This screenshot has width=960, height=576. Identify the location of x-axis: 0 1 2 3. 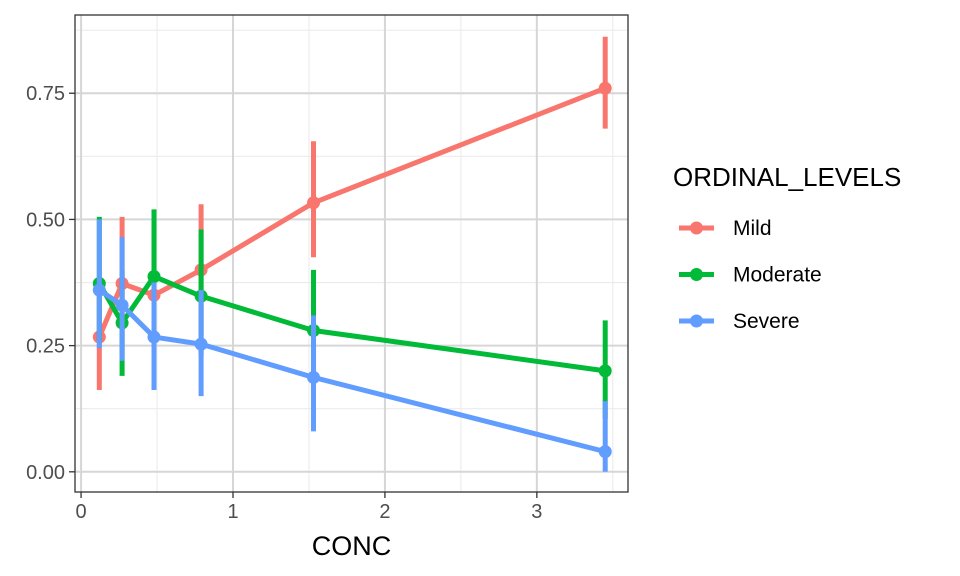
(309, 507).